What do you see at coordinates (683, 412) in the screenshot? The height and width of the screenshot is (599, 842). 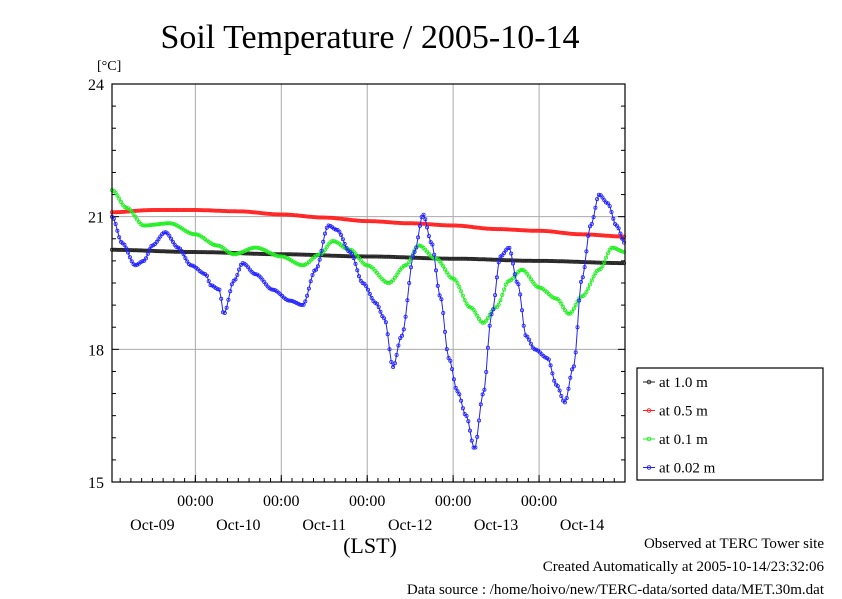 I see `legend-entry: at 0.5 m` at bounding box center [683, 412].